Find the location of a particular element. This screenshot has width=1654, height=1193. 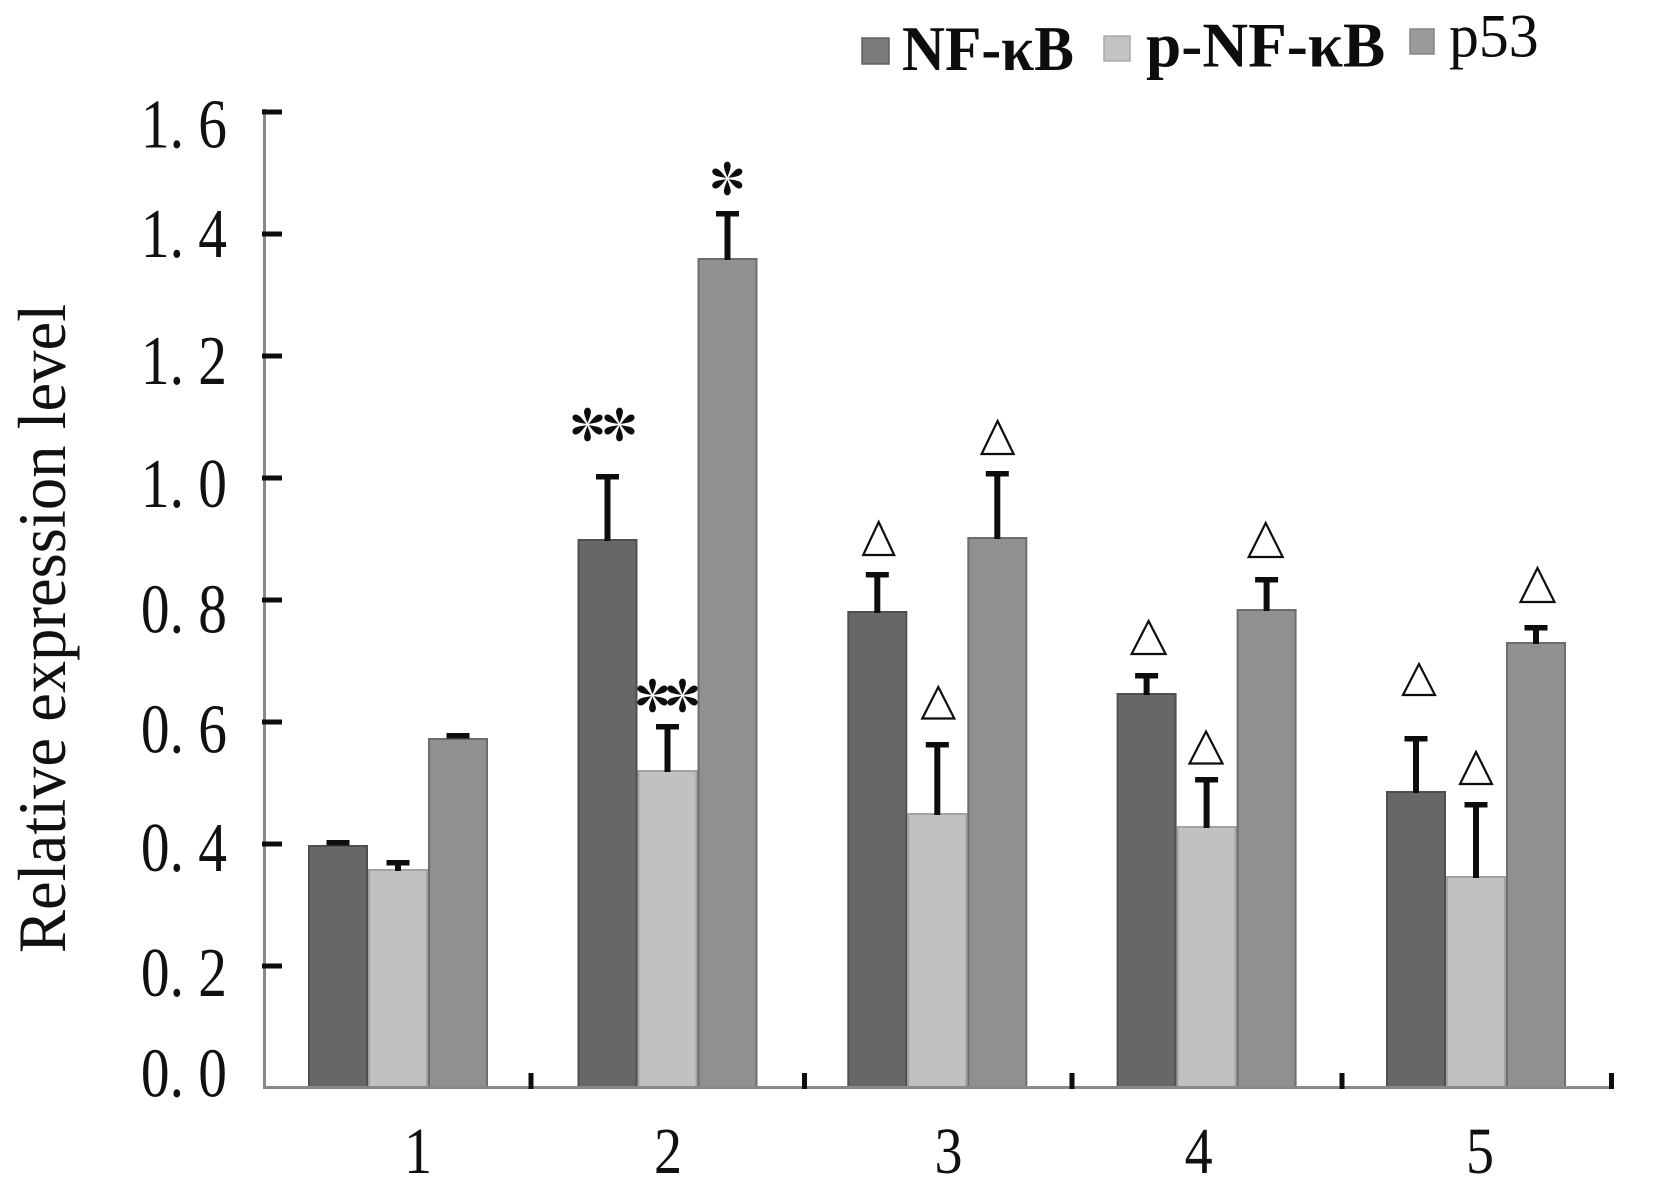

svg-text: 1. 4 is located at coordinates (184, 234).